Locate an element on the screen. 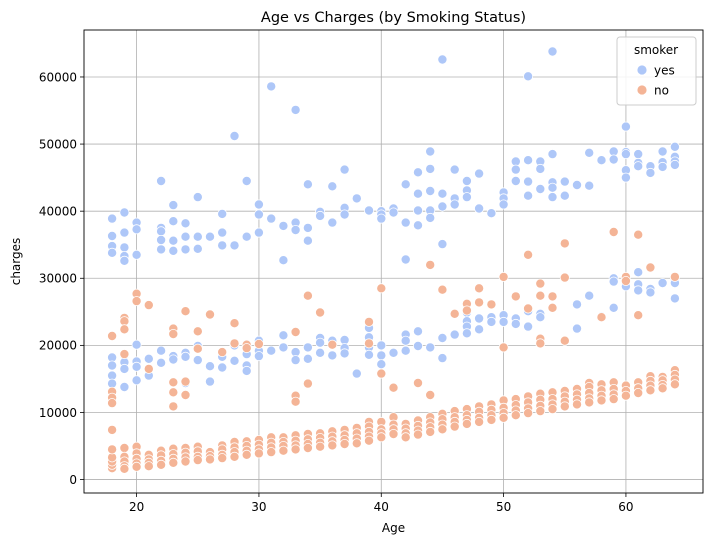  legend-title: smoker is located at coordinates (656, 50).